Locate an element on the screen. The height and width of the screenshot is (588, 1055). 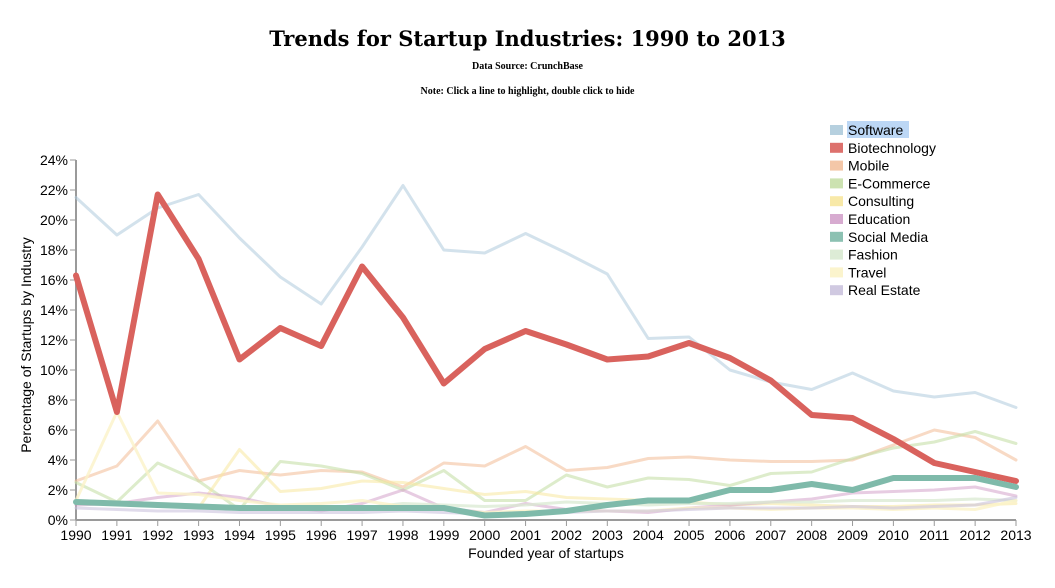
legend-highlight is located at coordinates (878, 129).